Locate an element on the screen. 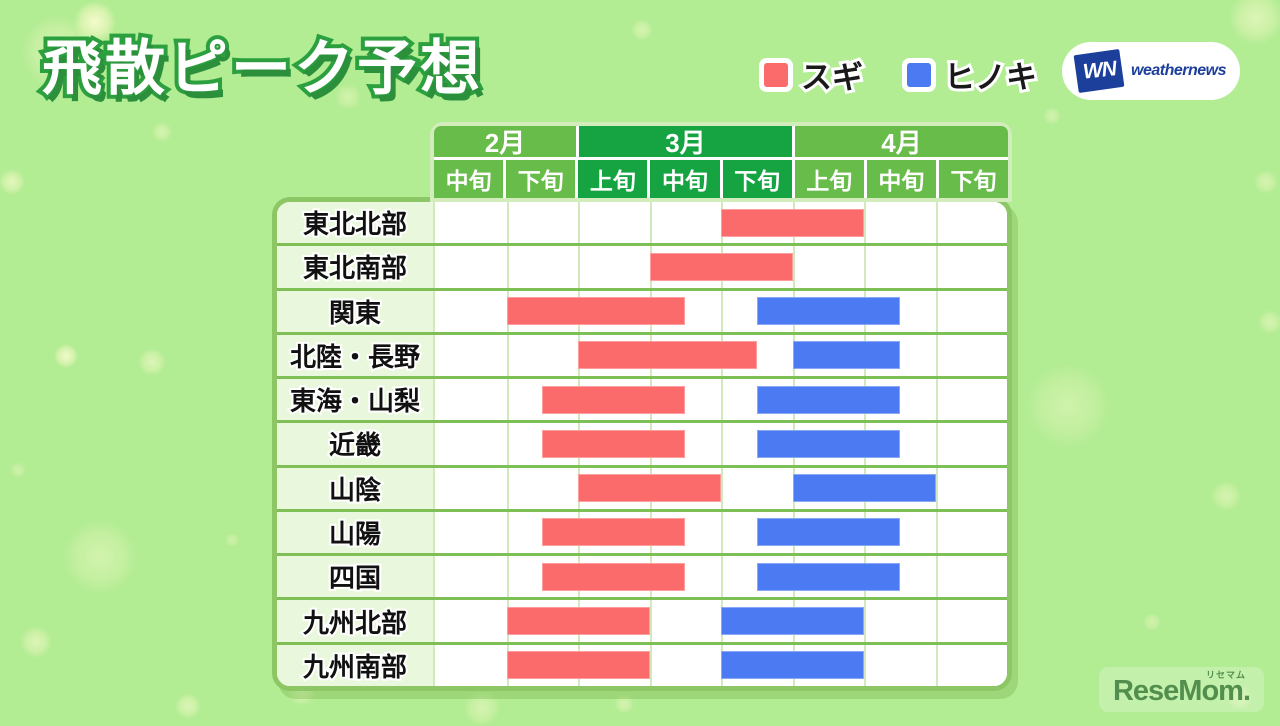 The image size is (1280, 726). page-title: 飛散ピーク予想 is located at coordinates (261, 68).